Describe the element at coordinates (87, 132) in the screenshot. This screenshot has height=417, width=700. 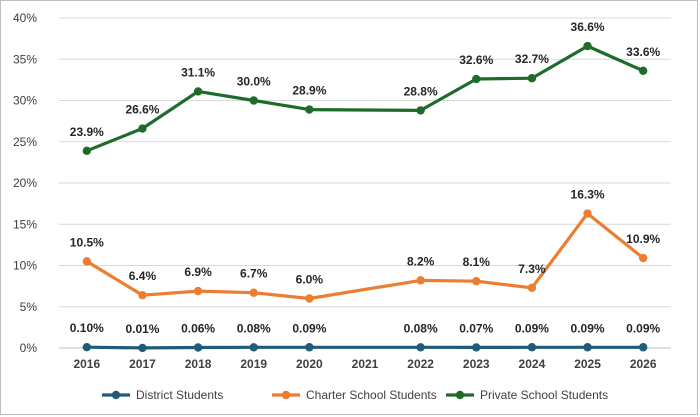
I see `private-school-students-data-label: 23.9%` at that location.